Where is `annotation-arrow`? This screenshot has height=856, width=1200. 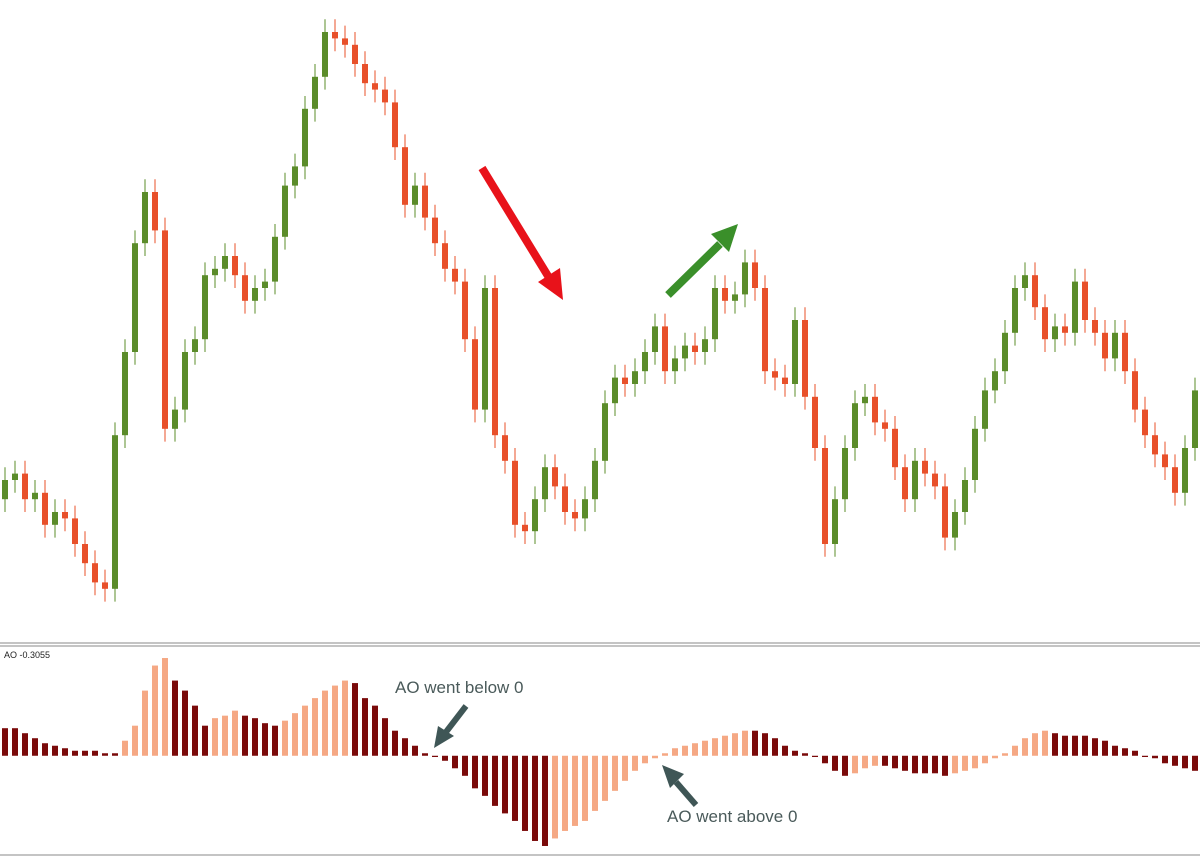 annotation-arrow is located at coordinates (680, 786).